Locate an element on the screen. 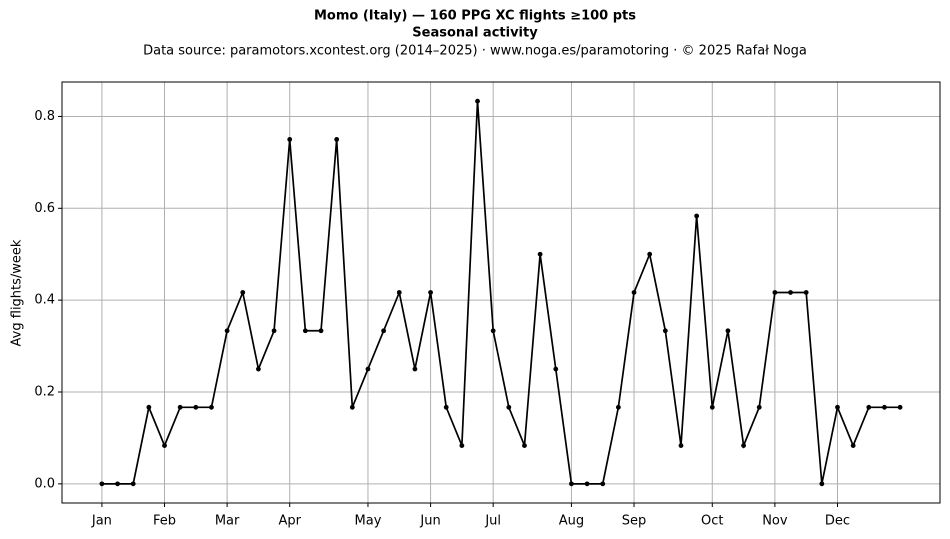  x-tick-label: Jun is located at coordinates (429, 521).